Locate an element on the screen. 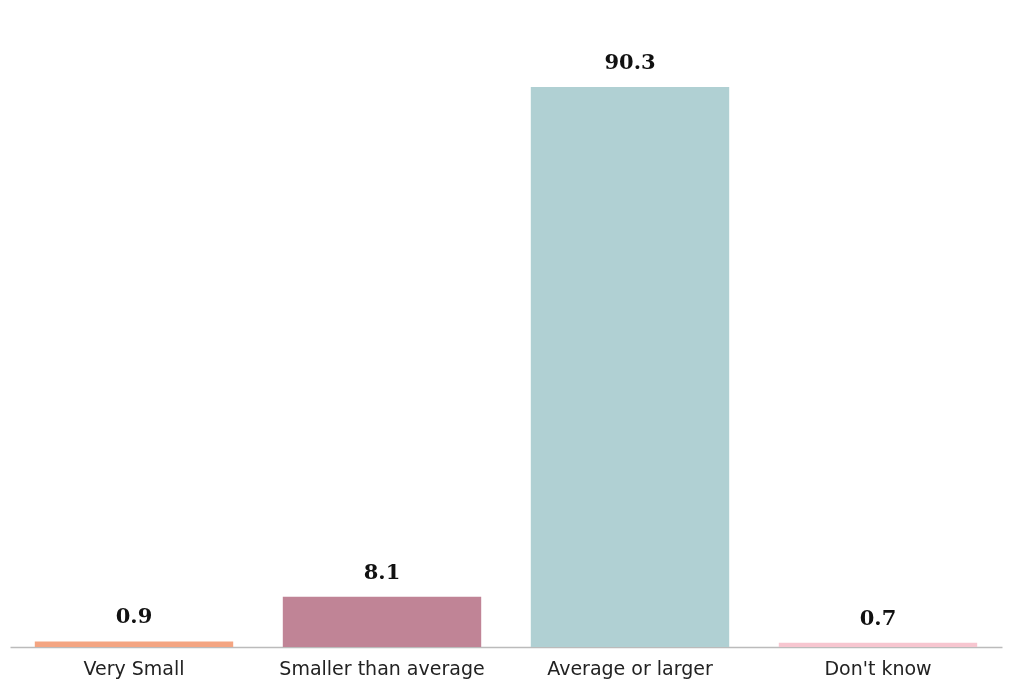 The height and width of the screenshot is (686, 1012). data-label: 0.7 is located at coordinates (878, 617).